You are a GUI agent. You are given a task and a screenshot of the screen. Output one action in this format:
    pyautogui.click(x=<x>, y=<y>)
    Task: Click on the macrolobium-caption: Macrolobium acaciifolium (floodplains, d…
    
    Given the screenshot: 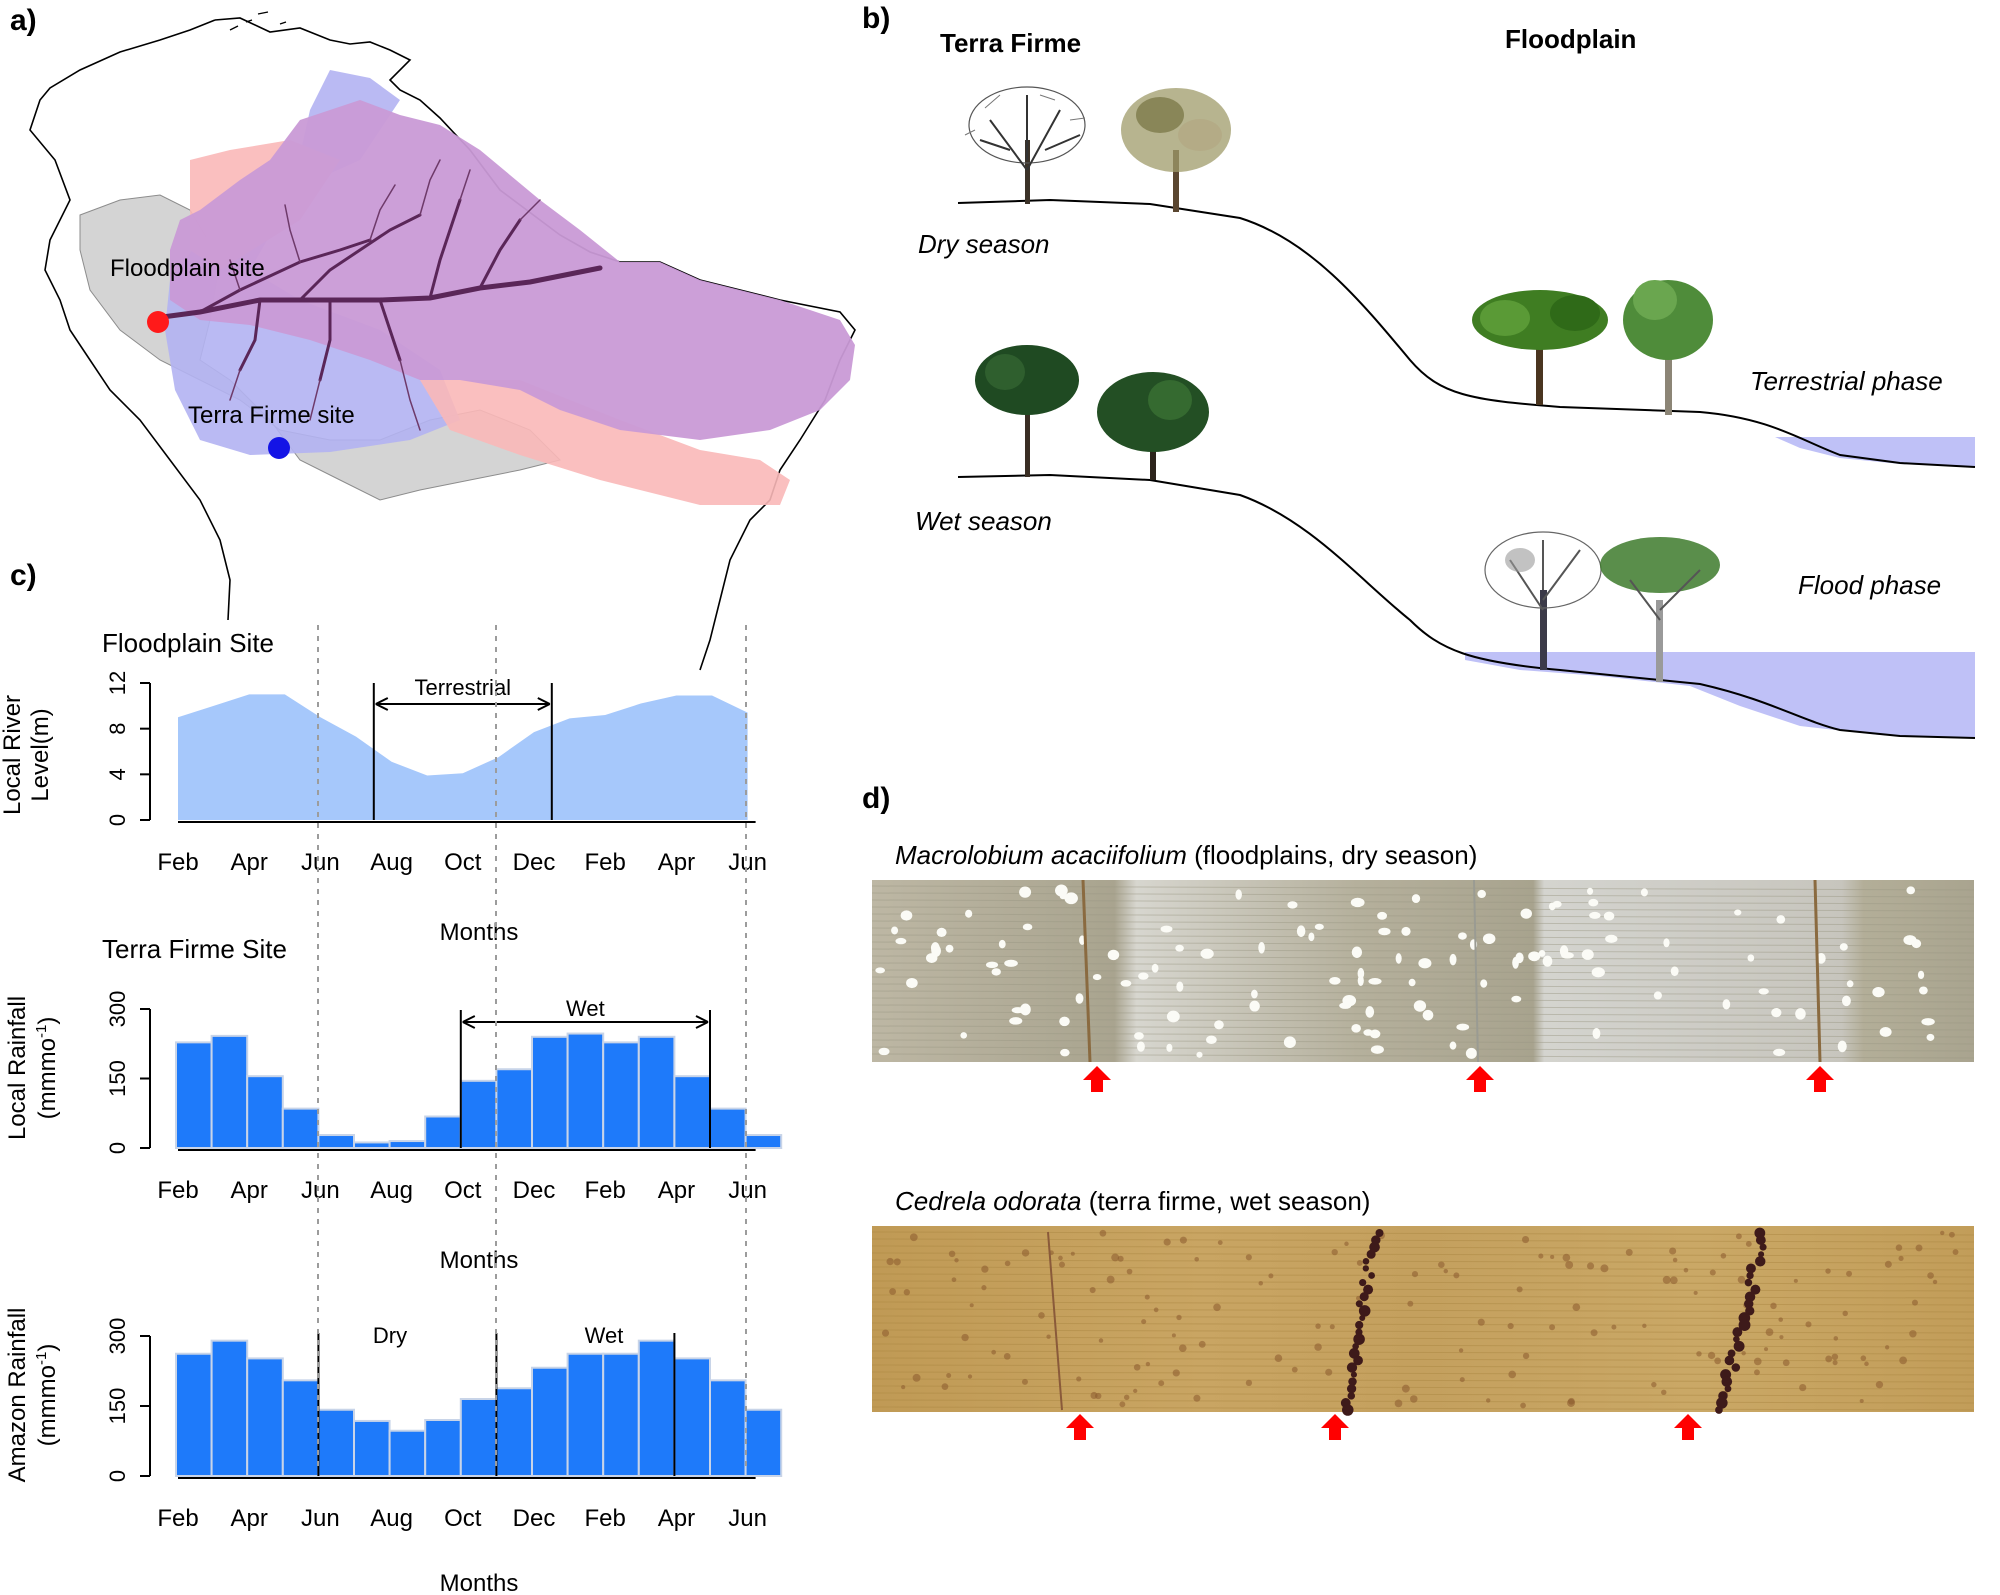 What is the action you would take?
    pyautogui.click(x=1186, y=855)
    